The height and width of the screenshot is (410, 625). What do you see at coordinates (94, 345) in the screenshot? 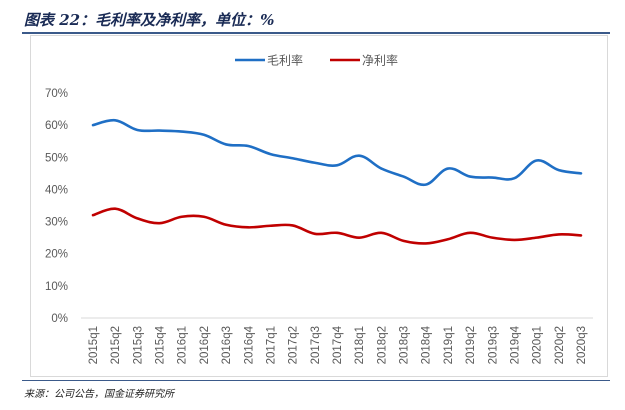
I see `x-tick-label: 2015q1` at bounding box center [94, 345].